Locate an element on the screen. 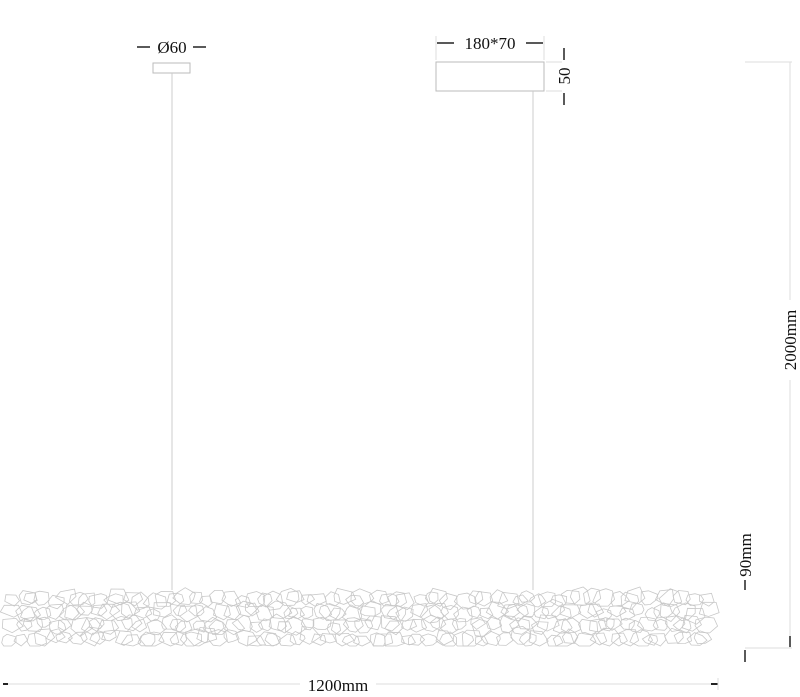 The height and width of the screenshot is (697, 800). canopy-height-label: 50 is located at coordinates (564, 76).